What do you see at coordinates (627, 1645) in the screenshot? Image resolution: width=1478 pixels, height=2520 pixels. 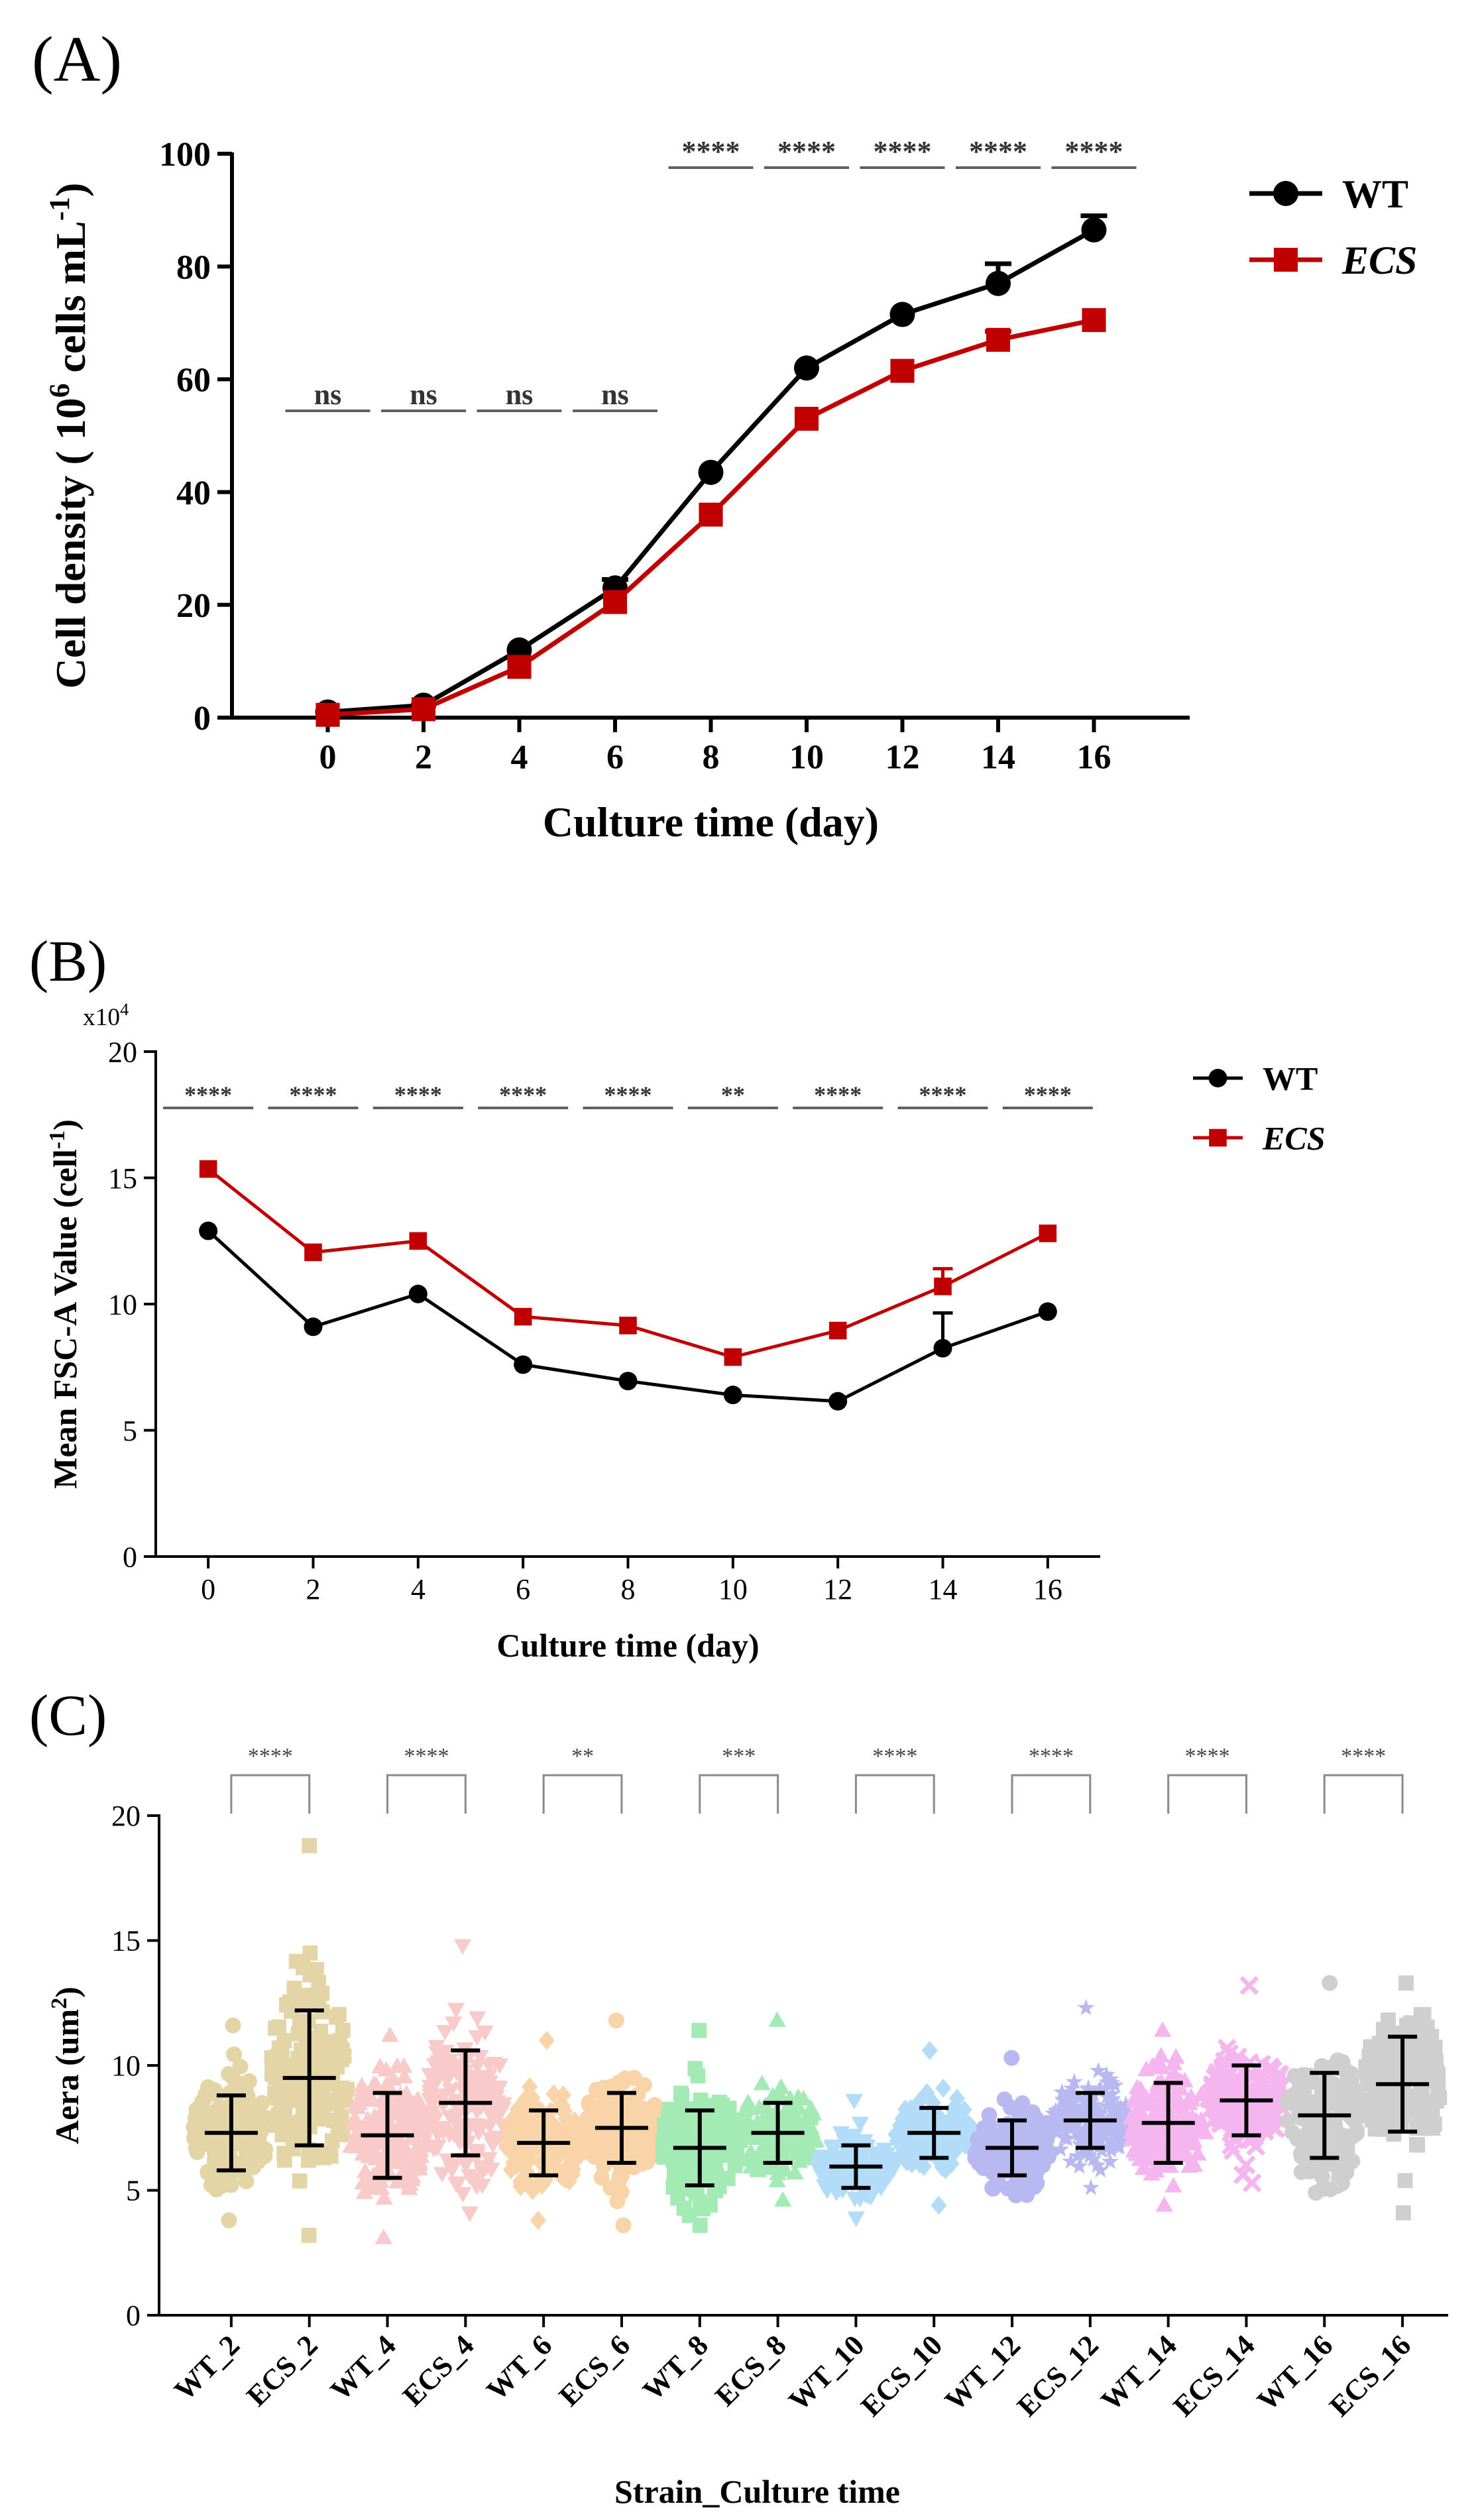 I see `x-axis-title: Culture time (day)` at bounding box center [627, 1645].